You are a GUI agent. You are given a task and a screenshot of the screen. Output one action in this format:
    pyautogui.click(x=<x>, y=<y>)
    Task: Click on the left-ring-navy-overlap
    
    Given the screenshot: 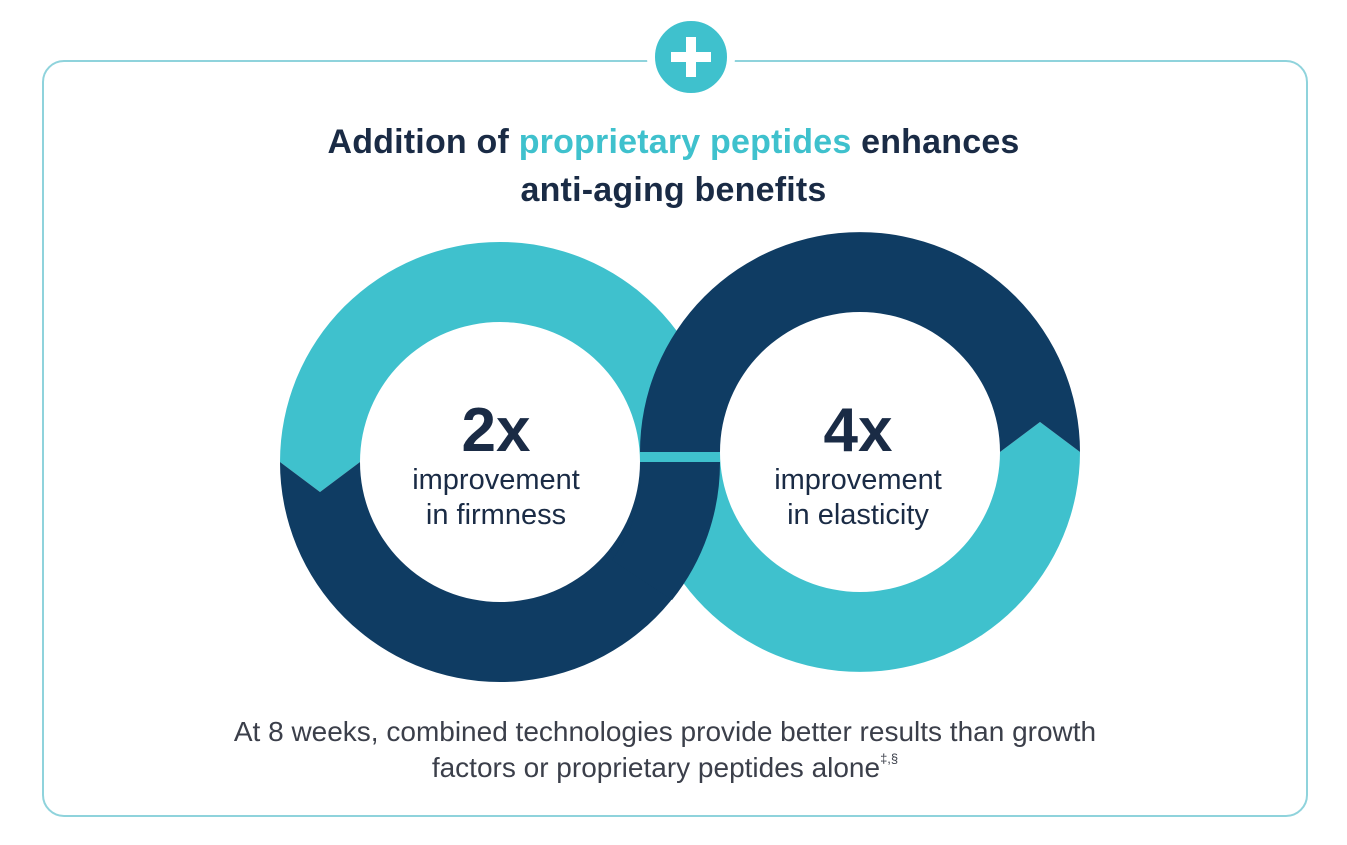 What is the action you would take?
    pyautogui.click(x=666, y=531)
    